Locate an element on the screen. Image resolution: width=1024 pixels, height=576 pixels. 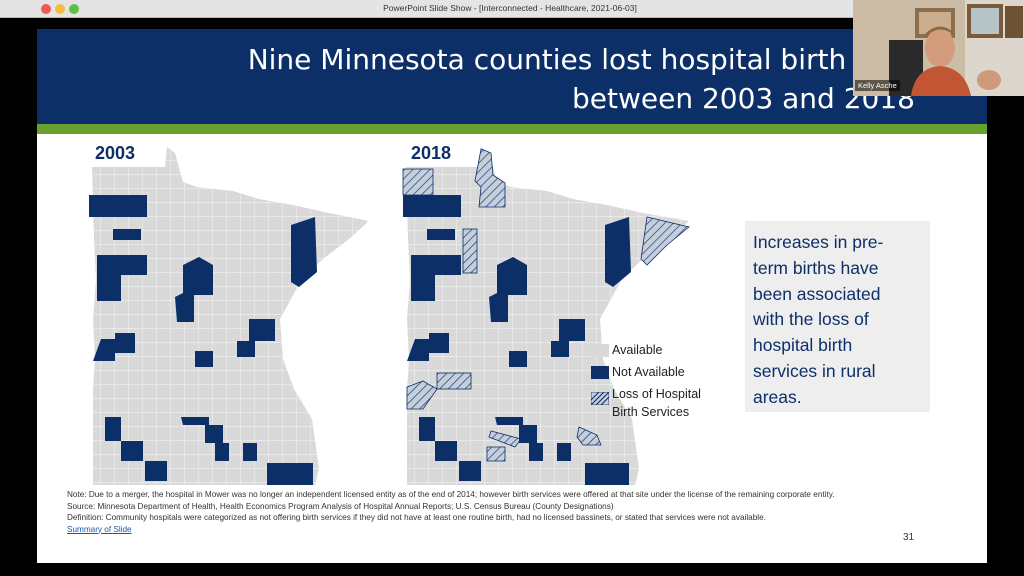
callout-line: been associated is located at coordinates (817, 293).